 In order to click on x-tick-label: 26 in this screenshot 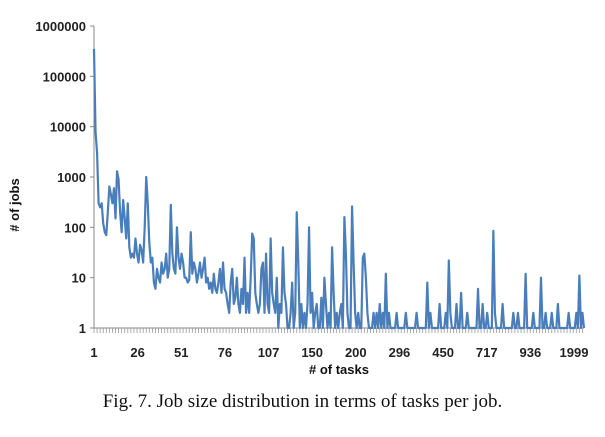, I will do `click(137, 352)`.